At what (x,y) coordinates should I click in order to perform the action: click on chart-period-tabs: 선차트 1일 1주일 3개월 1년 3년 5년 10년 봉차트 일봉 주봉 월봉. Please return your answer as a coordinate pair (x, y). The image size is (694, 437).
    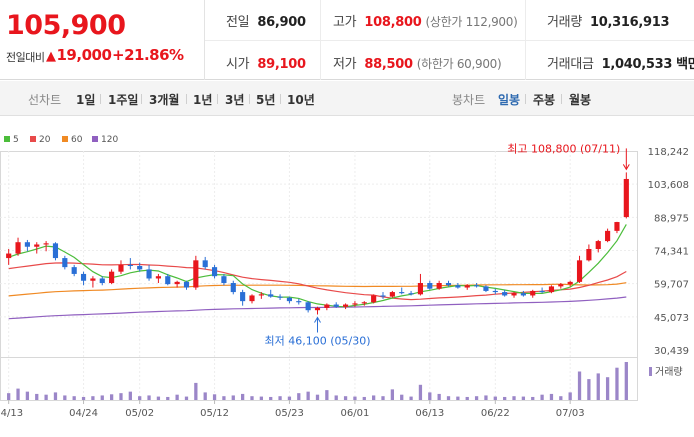
    Looking at the image, I should click on (347, 98).